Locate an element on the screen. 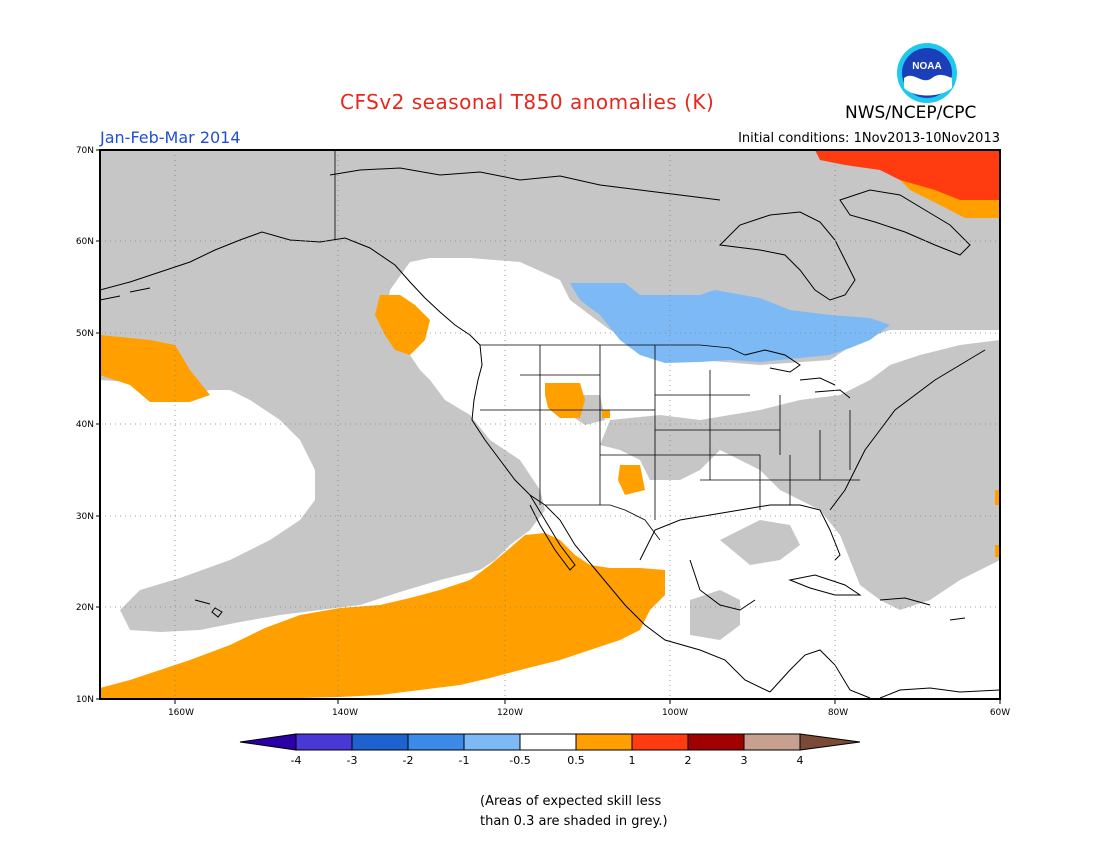 The image size is (1100, 850). us-mexico-border is located at coordinates (603, 522).